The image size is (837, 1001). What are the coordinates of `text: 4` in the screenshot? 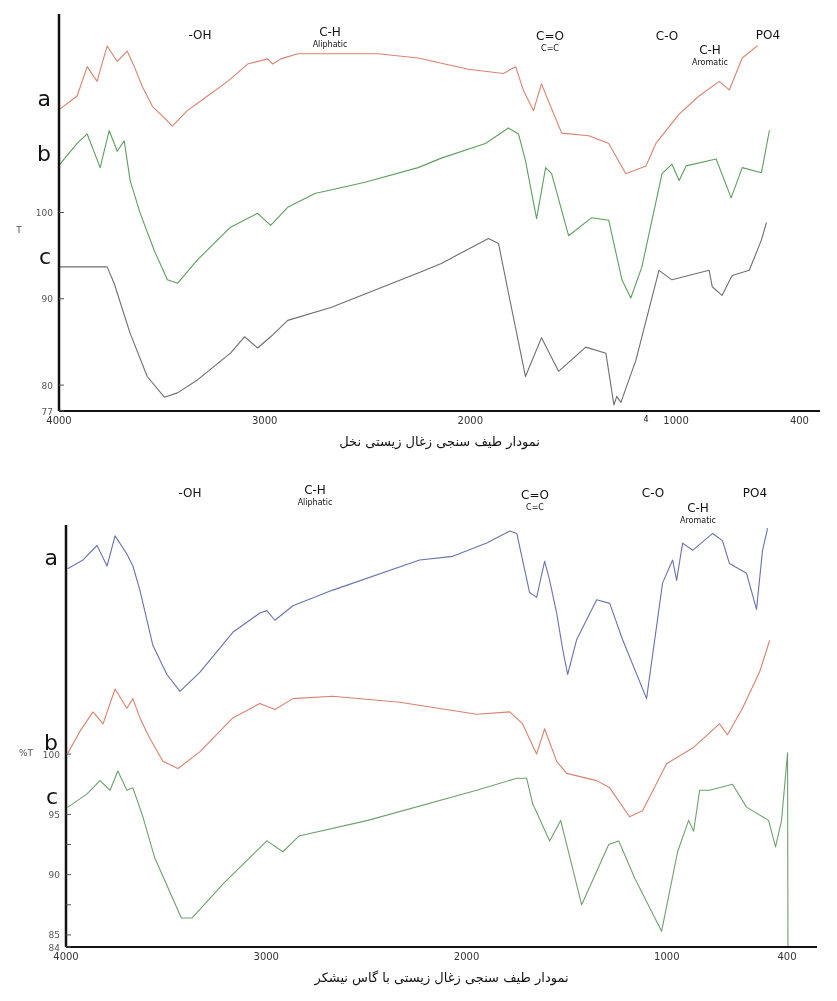 It's located at (646, 419).